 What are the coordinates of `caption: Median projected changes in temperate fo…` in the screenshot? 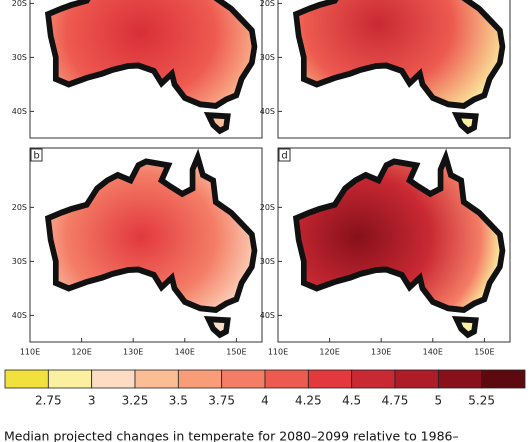 It's located at (231, 435).